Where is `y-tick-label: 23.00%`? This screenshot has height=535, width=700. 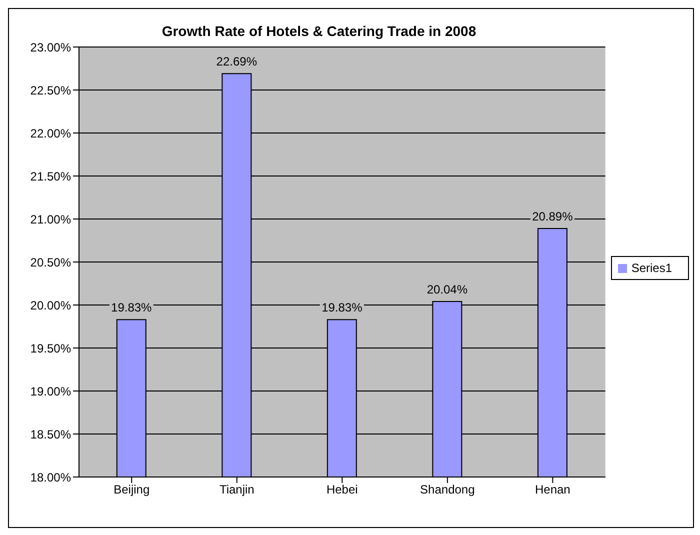
y-tick-label: 23.00% is located at coordinates (51, 47).